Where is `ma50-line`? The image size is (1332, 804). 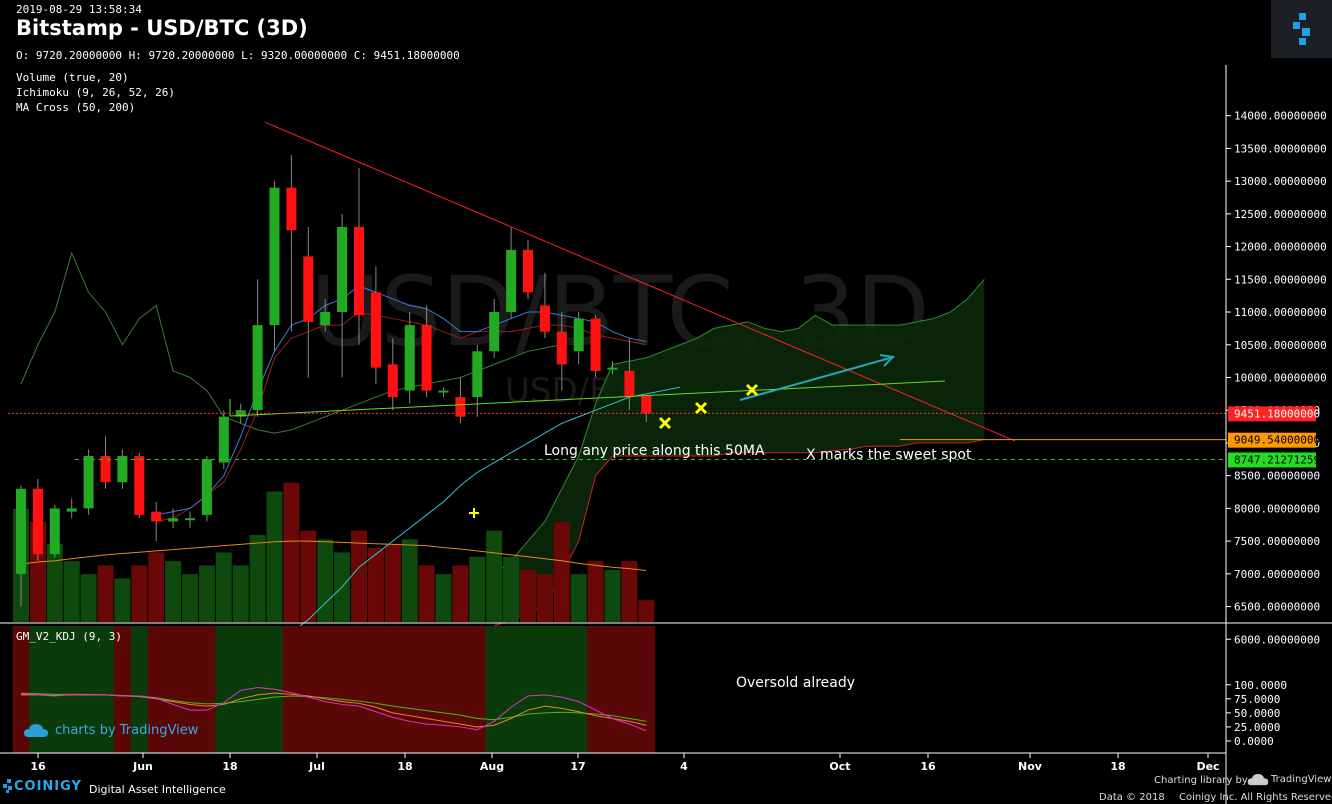 ma50-line is located at coordinates (477, 516).